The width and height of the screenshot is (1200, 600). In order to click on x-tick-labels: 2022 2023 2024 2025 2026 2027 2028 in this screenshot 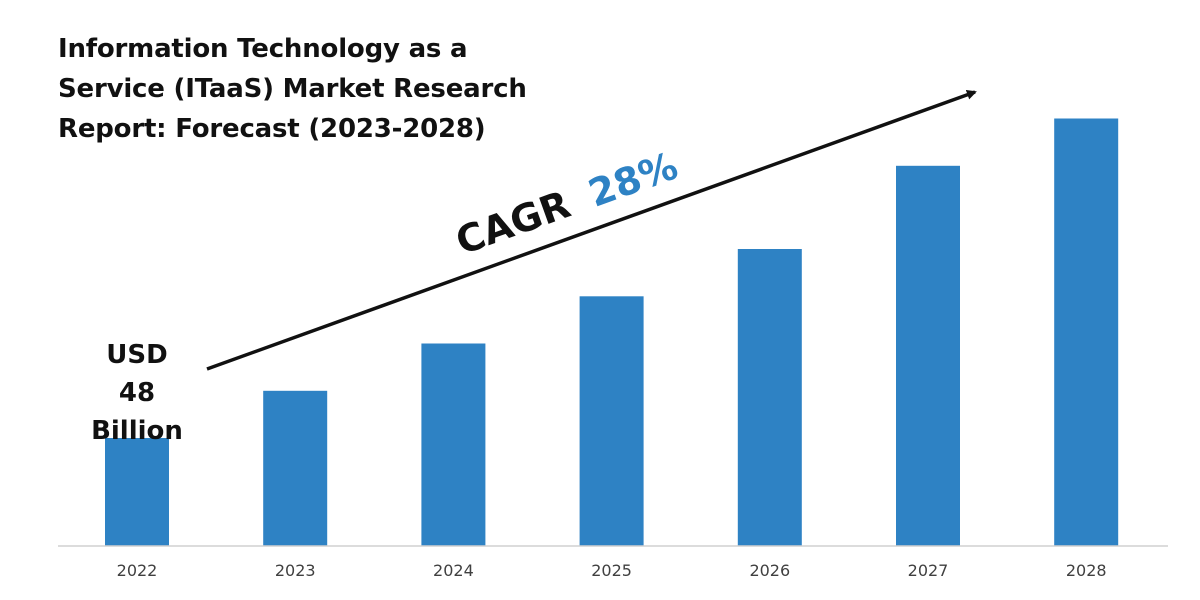, I will do `click(612, 570)`.